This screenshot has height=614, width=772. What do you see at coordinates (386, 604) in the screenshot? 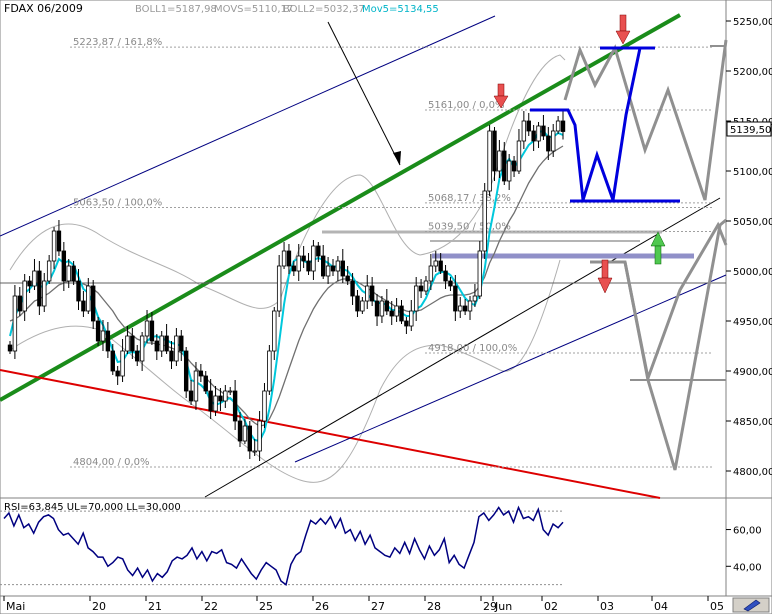
I see `x-axis-panel` at bounding box center [386, 604].